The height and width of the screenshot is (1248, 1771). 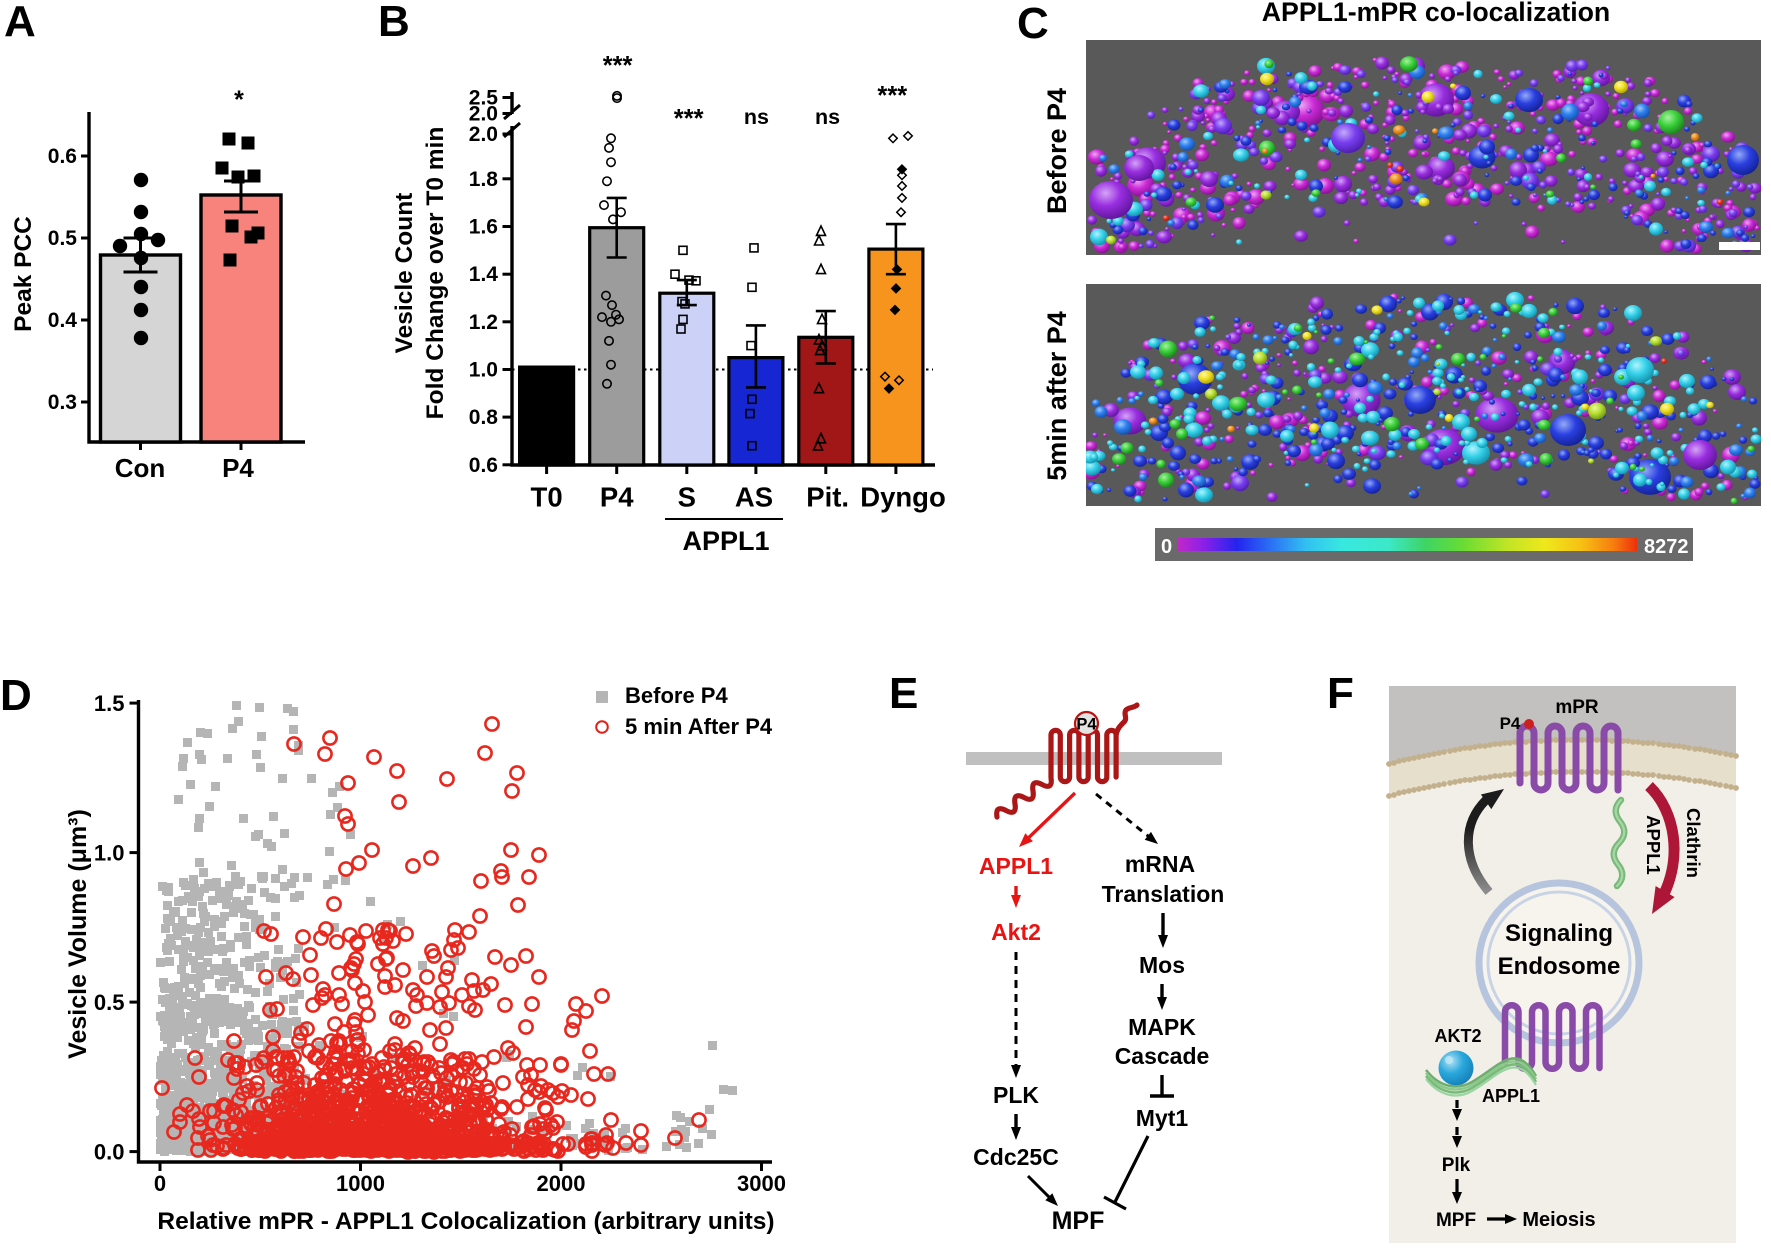 I want to click on svg-text: 0.3, so click(x=62, y=402).